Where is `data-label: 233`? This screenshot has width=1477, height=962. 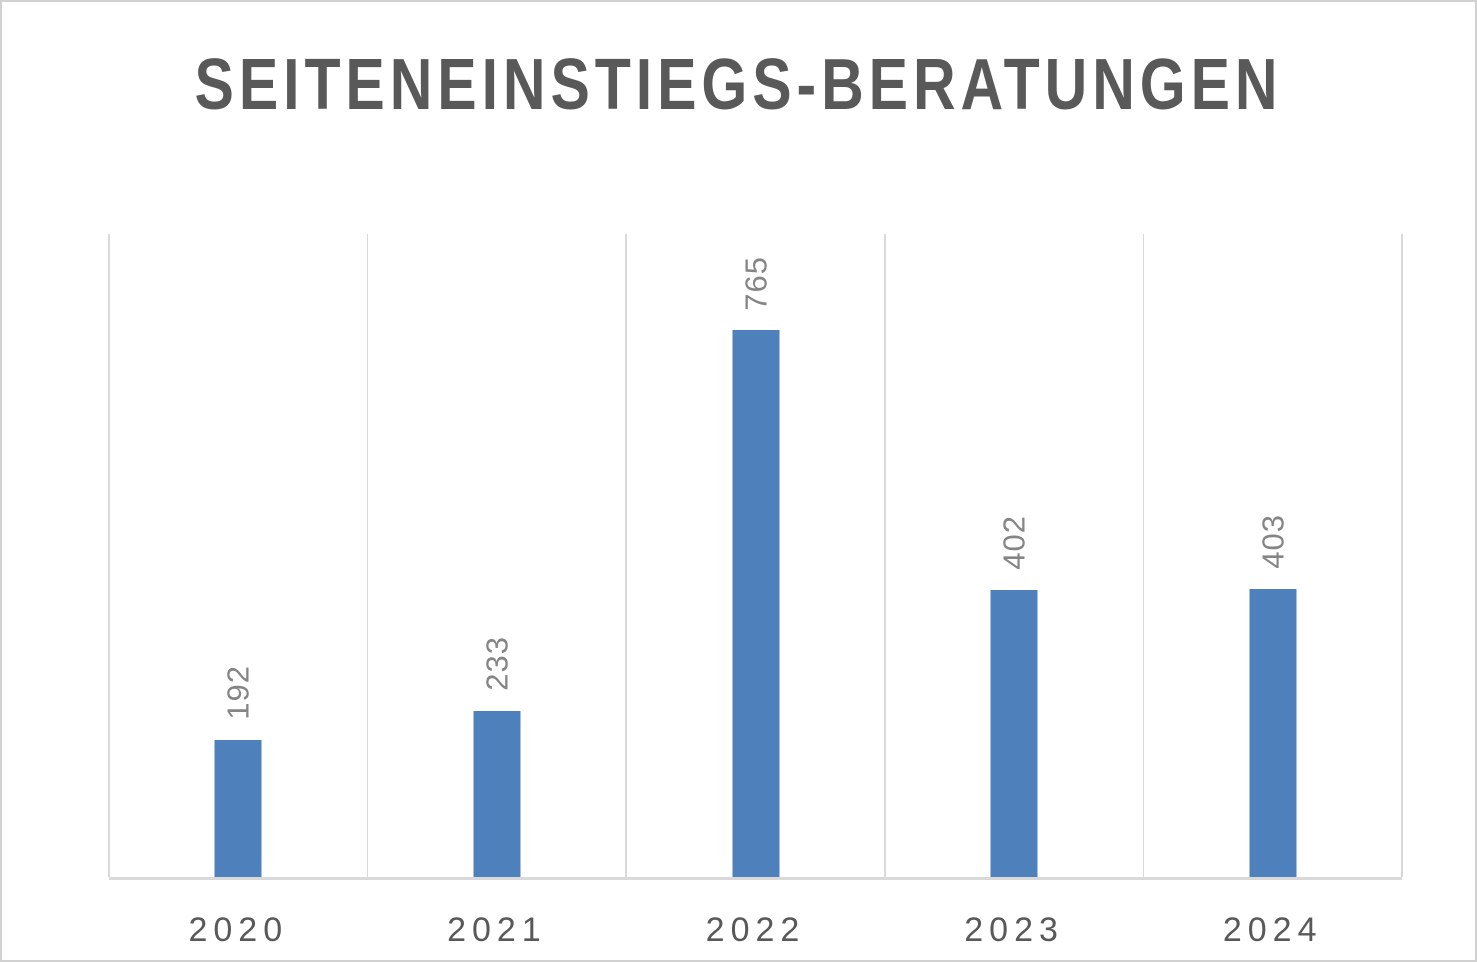 data-label: 233 is located at coordinates (497, 663).